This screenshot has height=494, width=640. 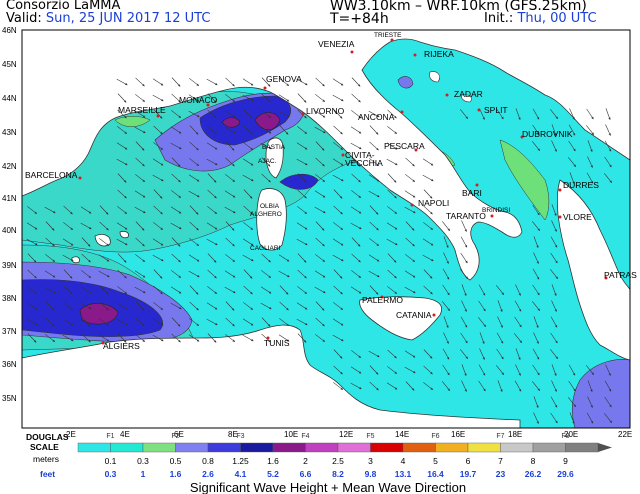 I want to click on lon-label: 6E, so click(x=179, y=434).